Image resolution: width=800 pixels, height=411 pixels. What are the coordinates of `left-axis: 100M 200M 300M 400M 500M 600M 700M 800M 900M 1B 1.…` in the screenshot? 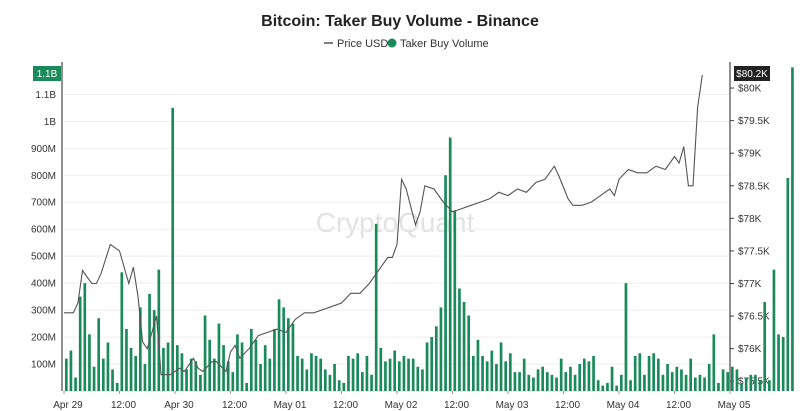 It's located at (47, 226).